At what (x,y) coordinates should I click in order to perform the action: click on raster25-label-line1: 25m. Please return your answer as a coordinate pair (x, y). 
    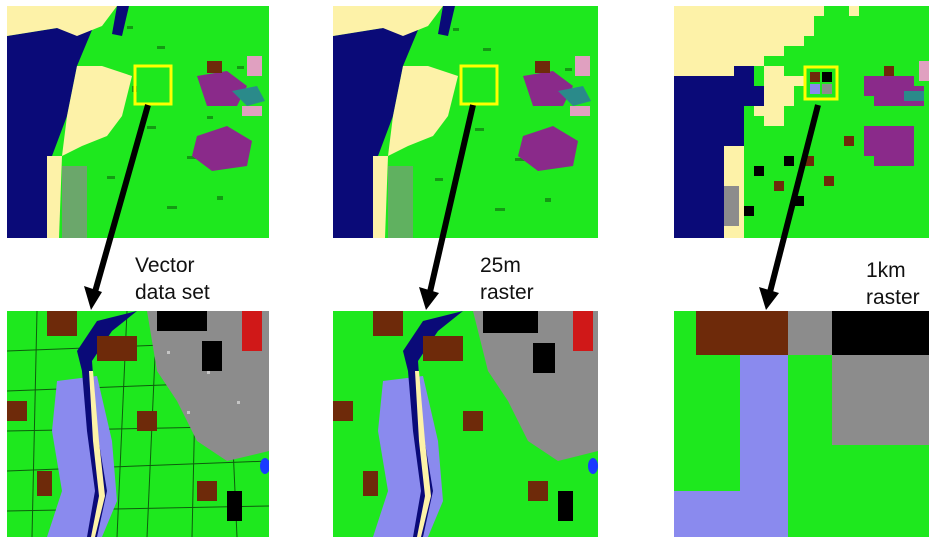
    Looking at the image, I should click on (500, 265).